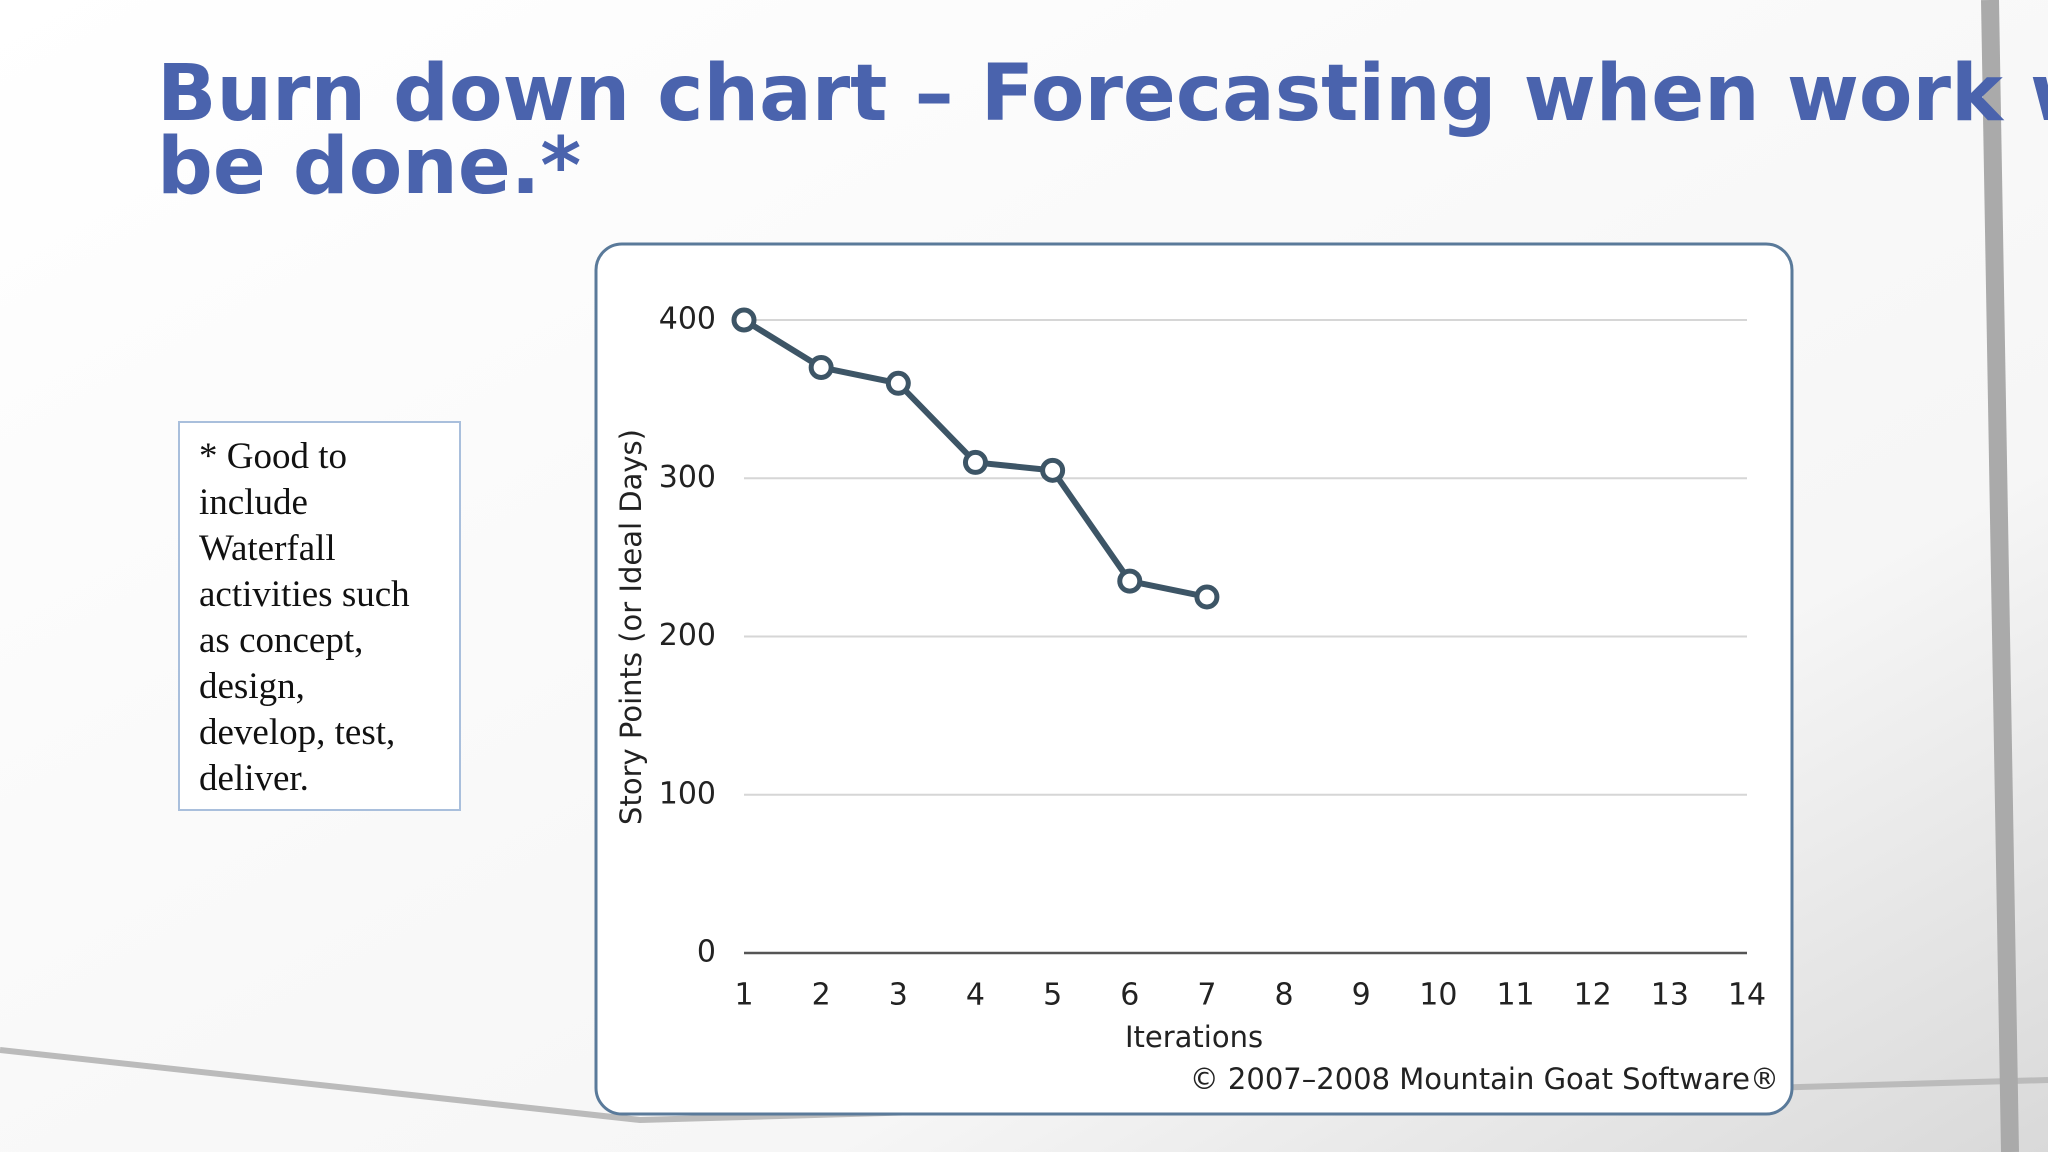 This screenshot has width=2048, height=1152. What do you see at coordinates (1515, 995) in the screenshot?
I see `x-tick-label: 11` at bounding box center [1515, 995].